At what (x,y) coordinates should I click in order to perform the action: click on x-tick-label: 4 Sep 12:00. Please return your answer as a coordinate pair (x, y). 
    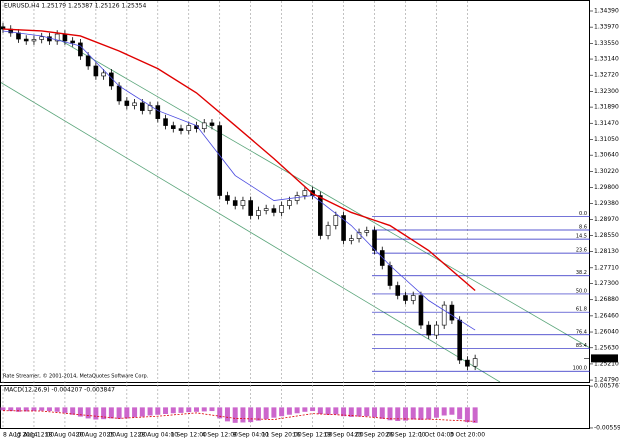
    Looking at the image, I should click on (220, 435).